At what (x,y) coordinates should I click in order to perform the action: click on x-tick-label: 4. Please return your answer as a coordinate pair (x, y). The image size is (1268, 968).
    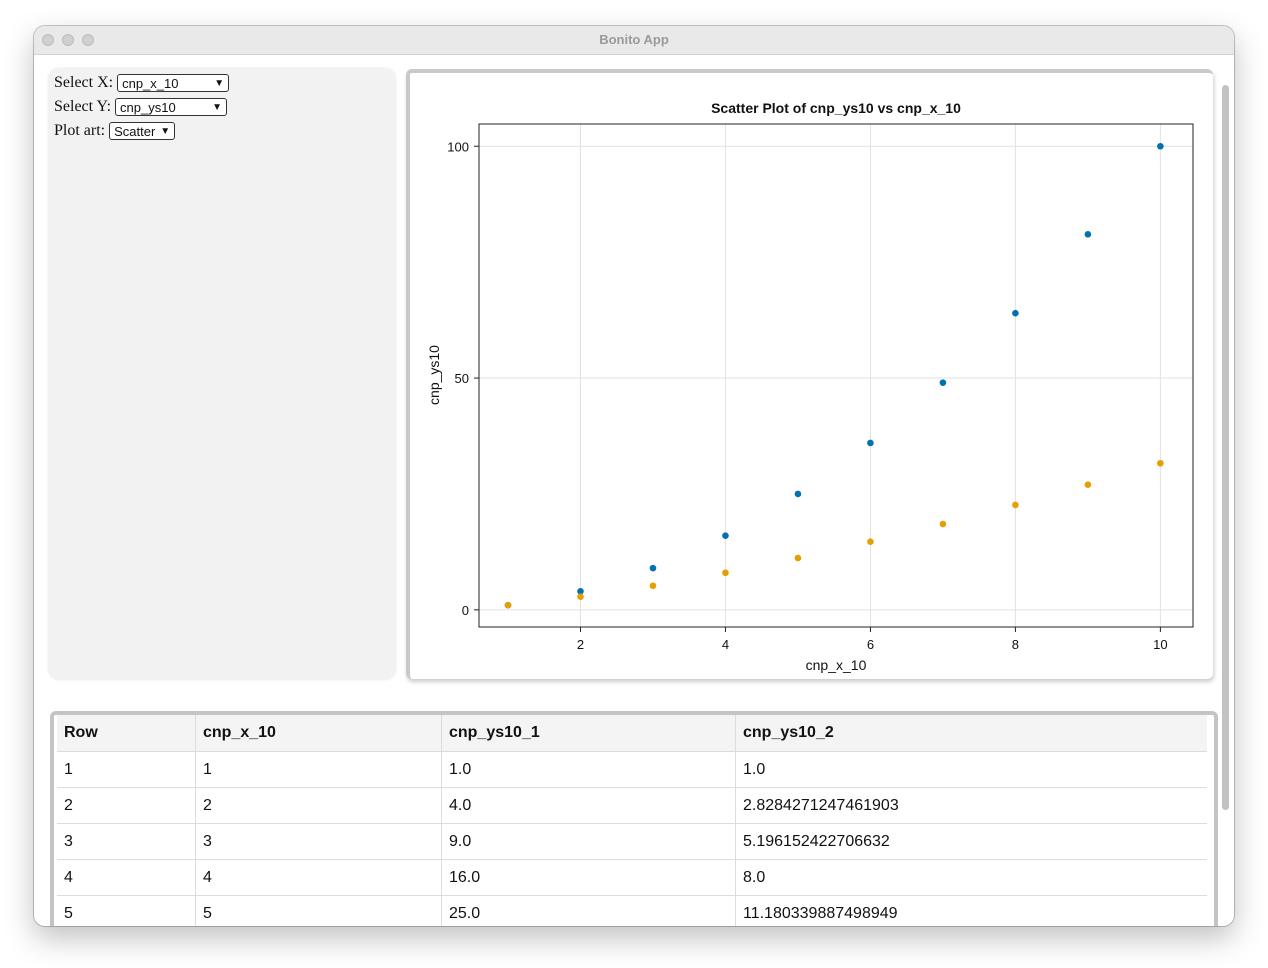
    Looking at the image, I should click on (725, 644).